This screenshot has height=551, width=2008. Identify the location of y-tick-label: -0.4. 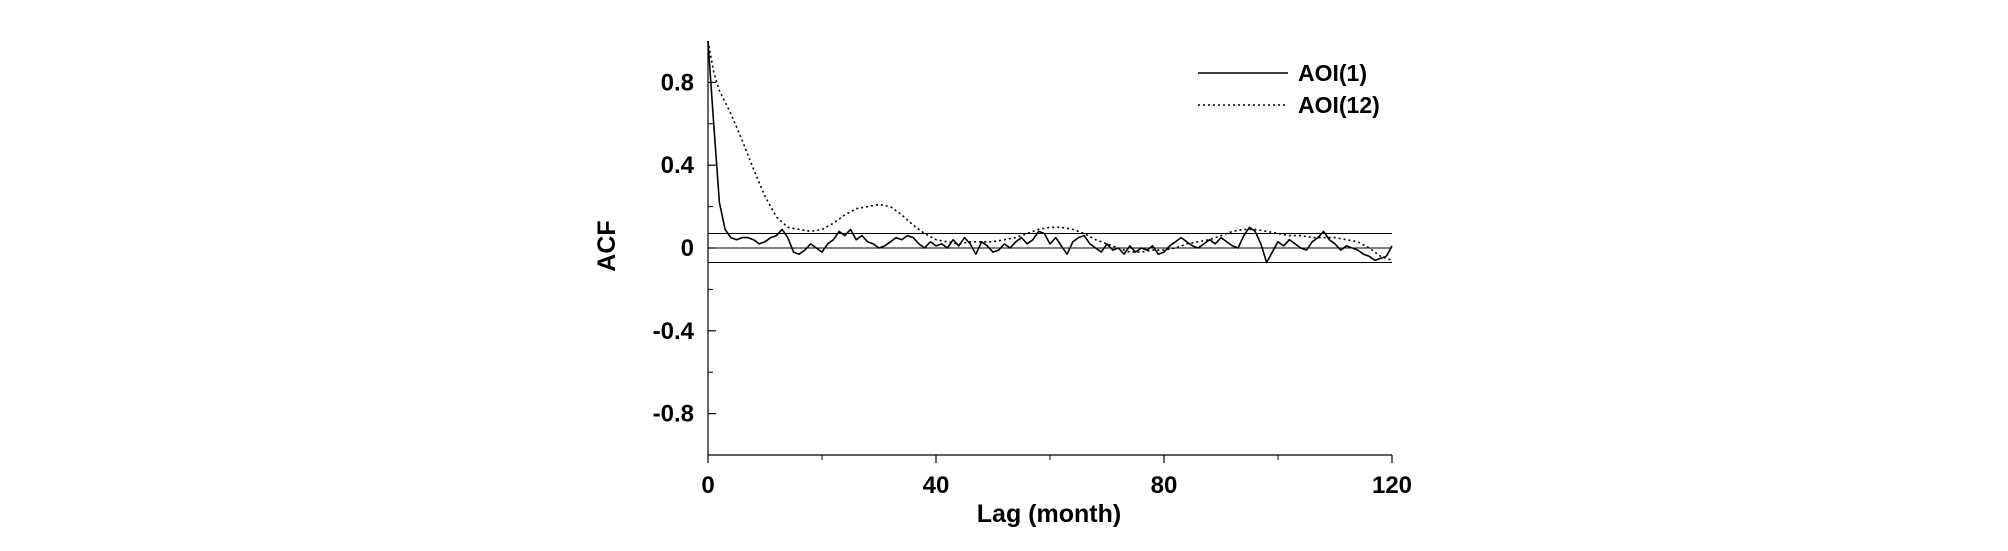
(674, 331).